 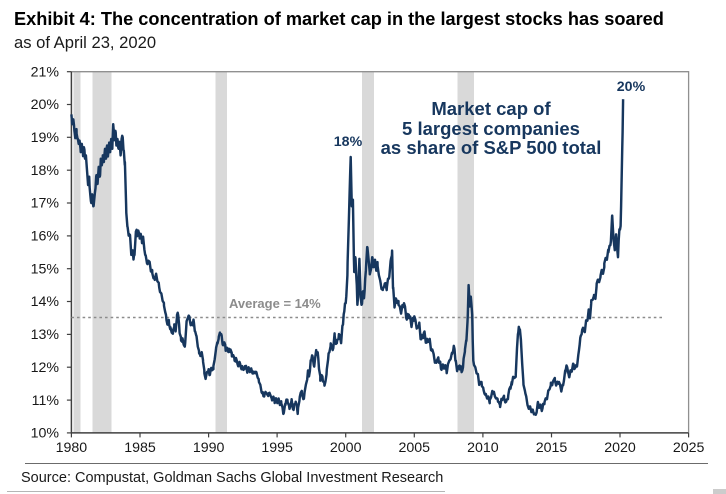 What do you see at coordinates (46, 401) in the screenshot?
I see `svg-text: 11%` at bounding box center [46, 401].